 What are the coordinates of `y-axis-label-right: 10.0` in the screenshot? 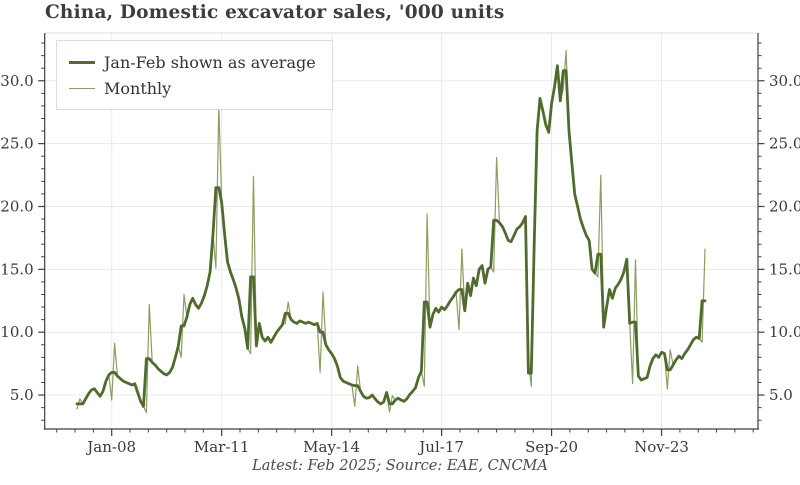 It's located at (784, 332).